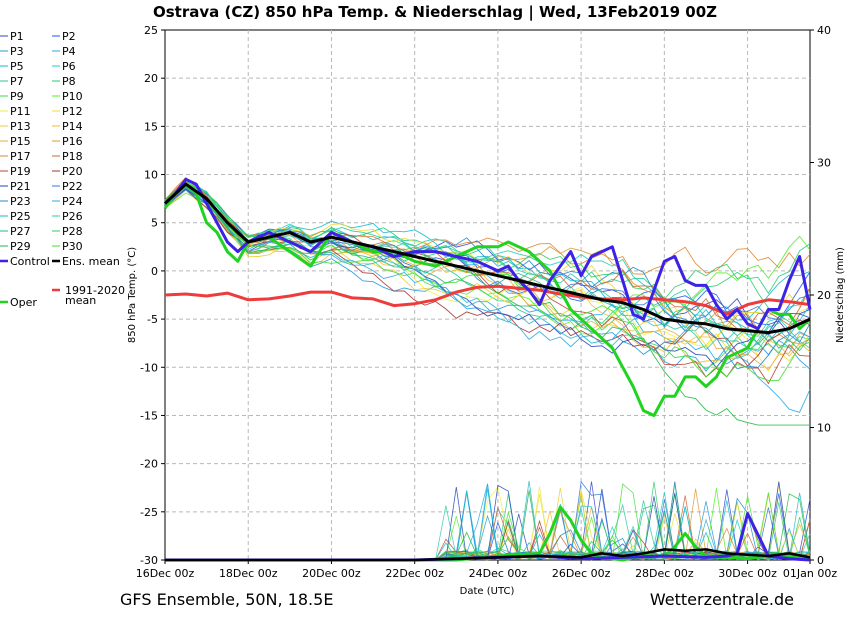 The image size is (850, 620). What do you see at coordinates (331, 573) in the screenshot?
I see `x-tick-label: 20Dec 00z` at bounding box center [331, 573].